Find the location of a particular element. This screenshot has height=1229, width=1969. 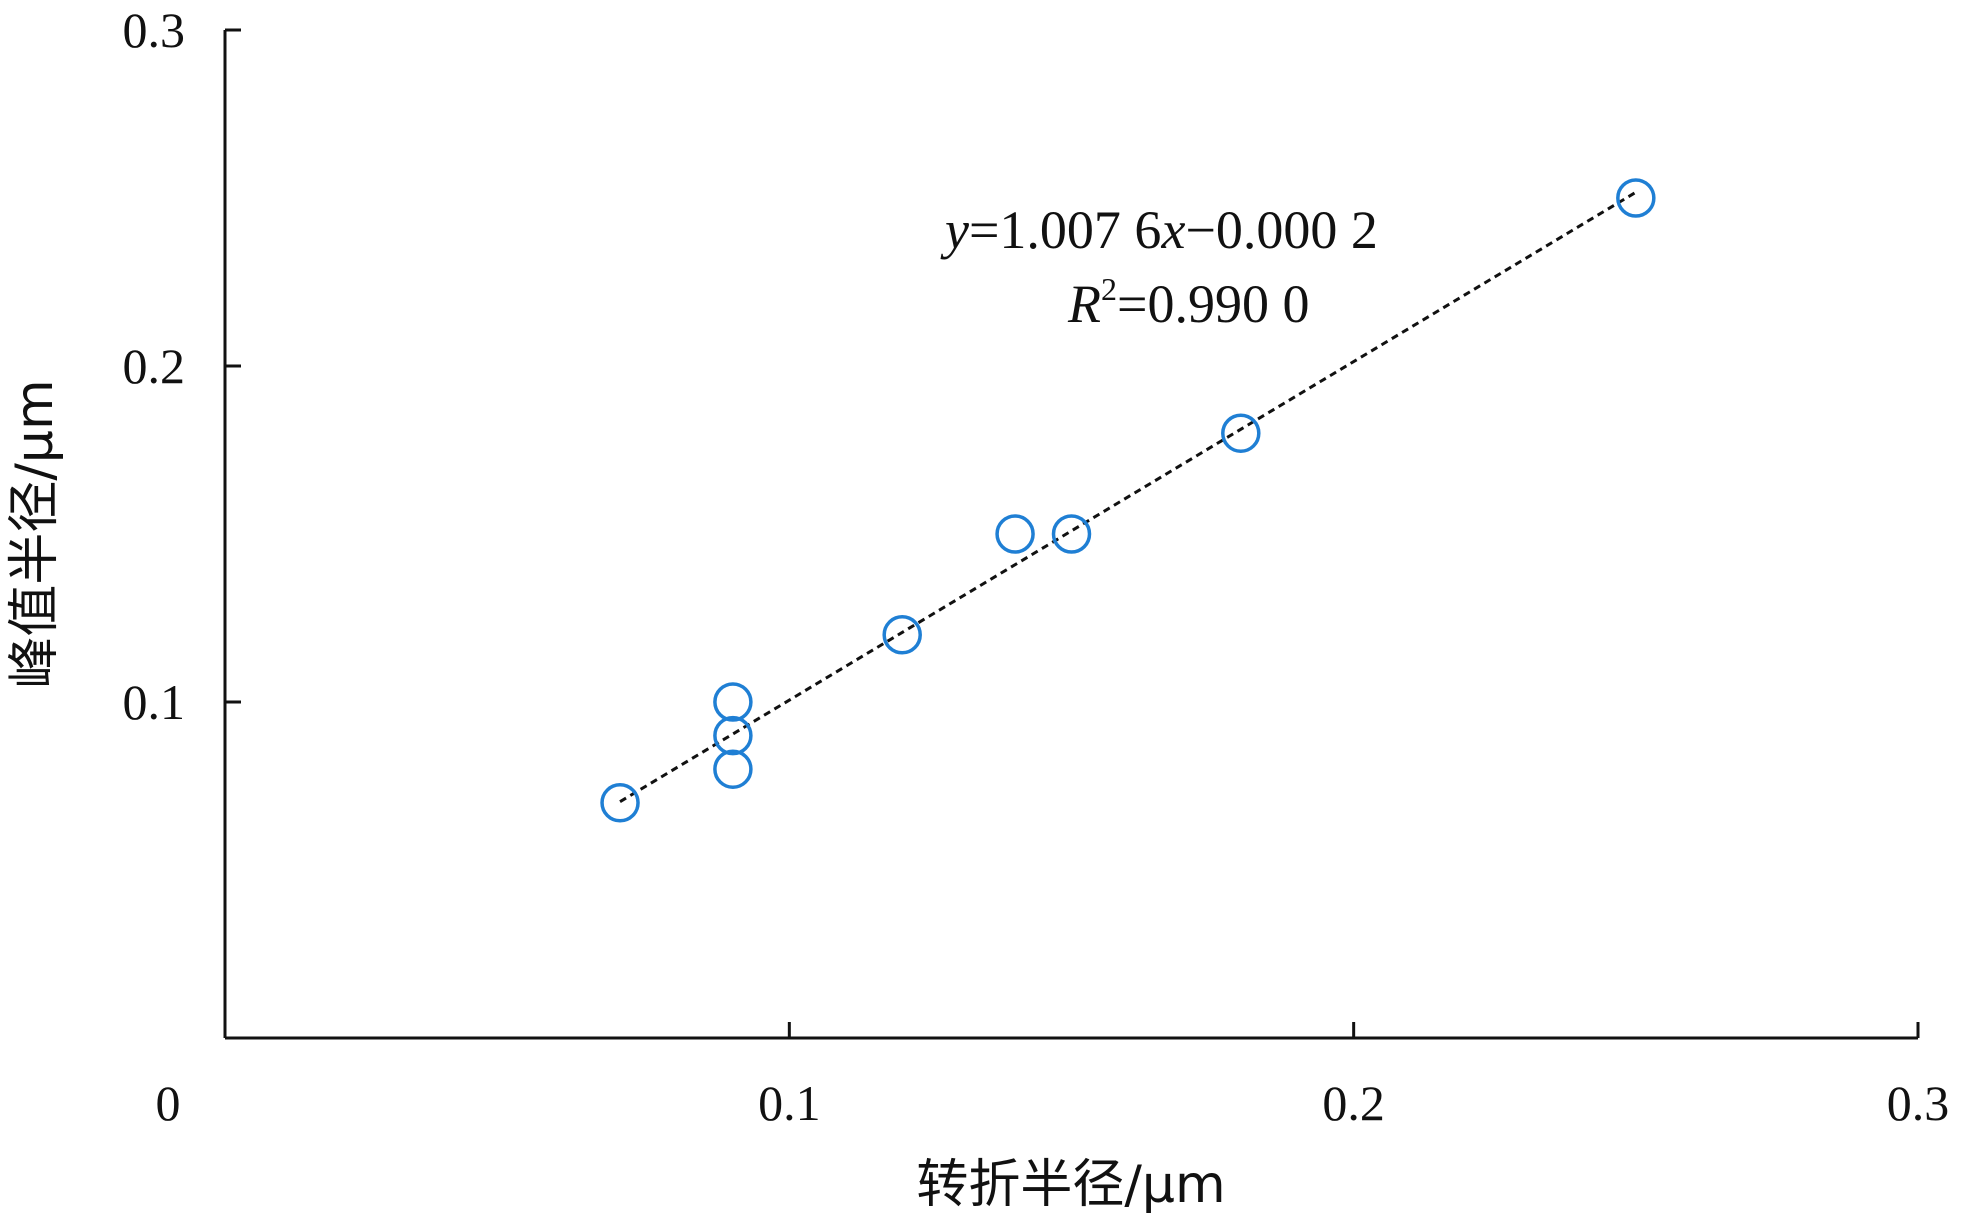

r-exponent: 2 is located at coordinates (1109, 289).